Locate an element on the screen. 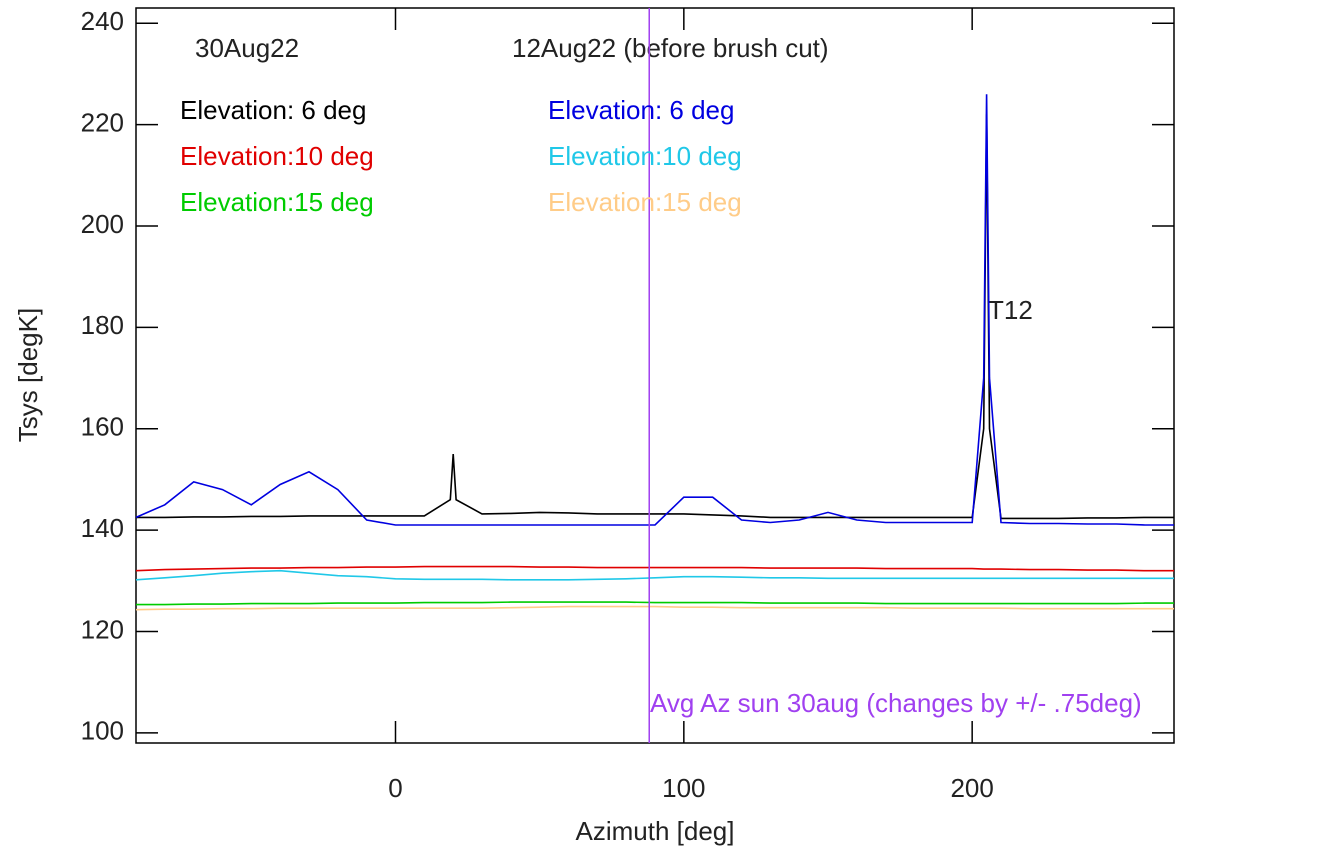 Image resolution: width=1333 pixels, height=861 pixels. y-tick-label: 220 is located at coordinates (102, 122).